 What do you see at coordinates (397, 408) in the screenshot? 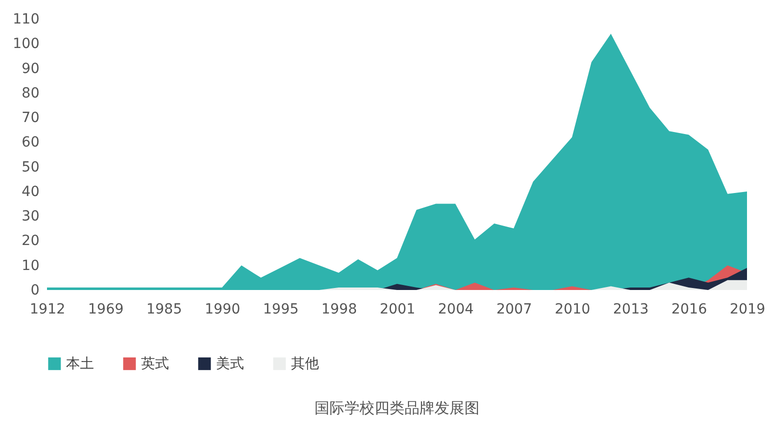
I see `text: 国际学校四类品牌发展图` at bounding box center [397, 408].